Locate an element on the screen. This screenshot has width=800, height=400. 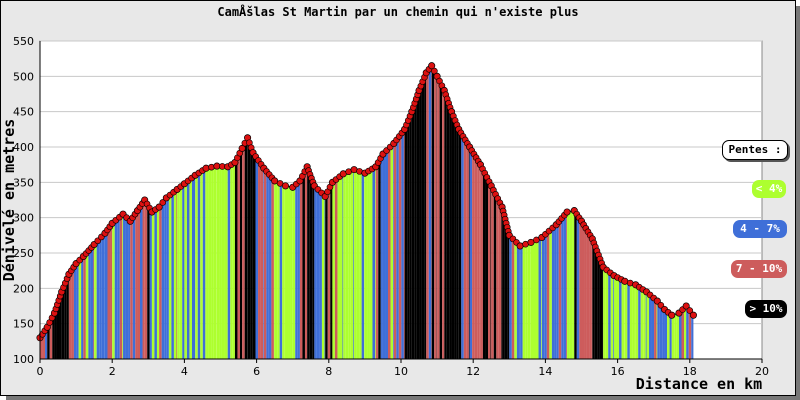
y-tick-label: 550 is located at coordinates (23, 41).